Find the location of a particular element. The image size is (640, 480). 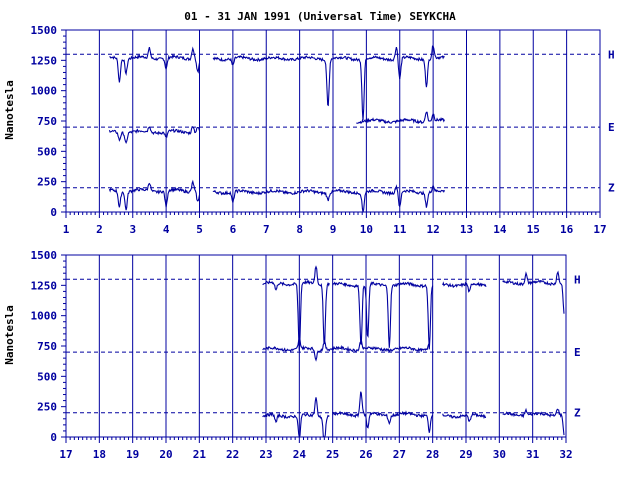

x-tick-label: 18 is located at coordinates (99, 454).